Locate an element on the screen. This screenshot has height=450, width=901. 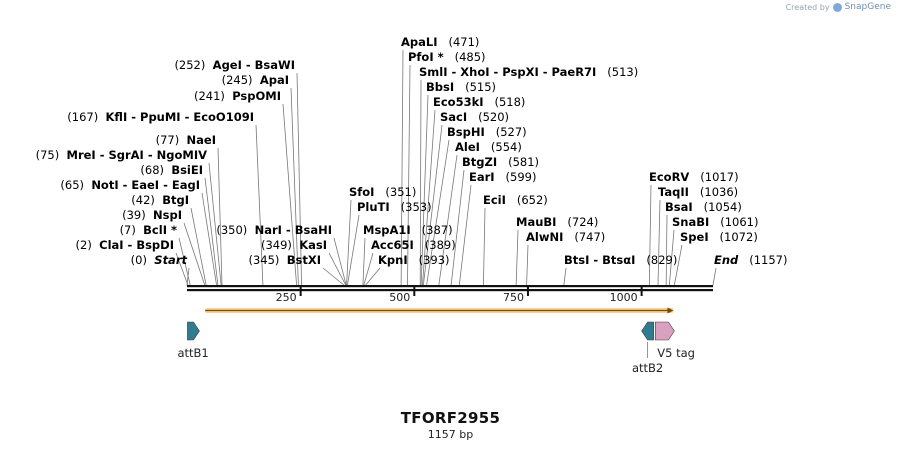
feature-label: V5 tag is located at coordinates (676, 353).